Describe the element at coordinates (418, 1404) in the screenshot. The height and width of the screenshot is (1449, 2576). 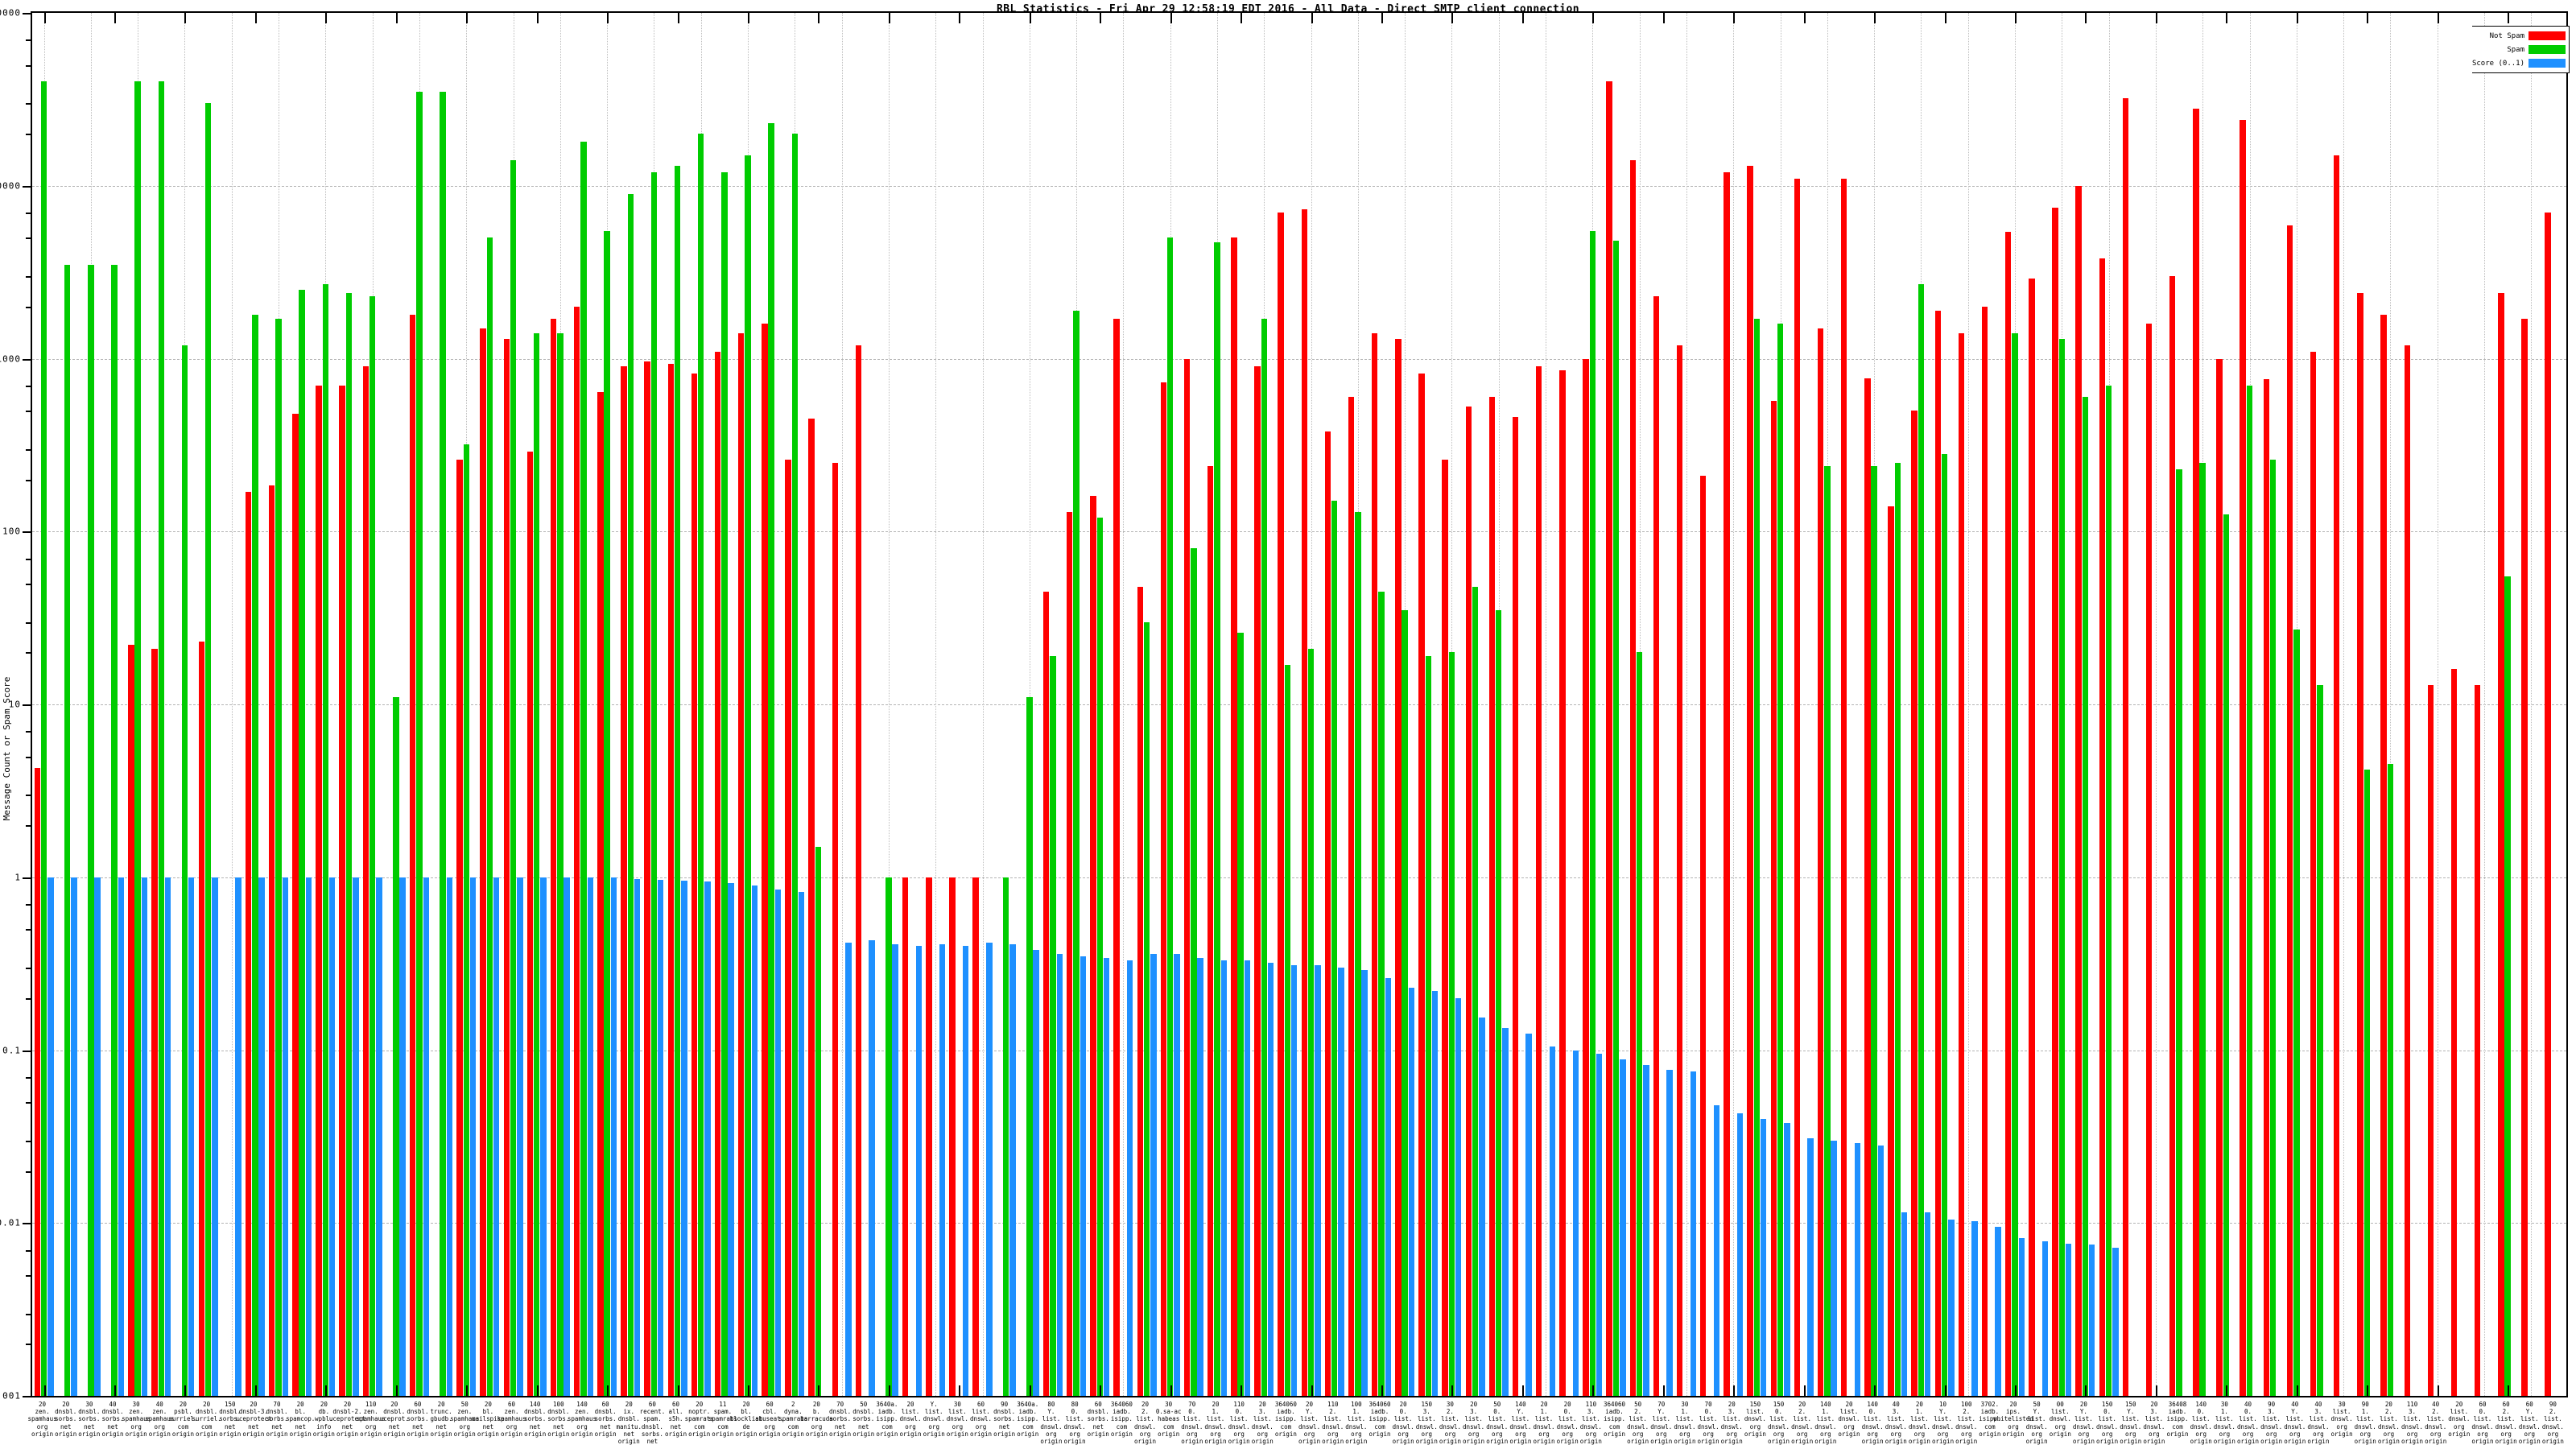
I see `x-axis-label-line: 60` at that location.